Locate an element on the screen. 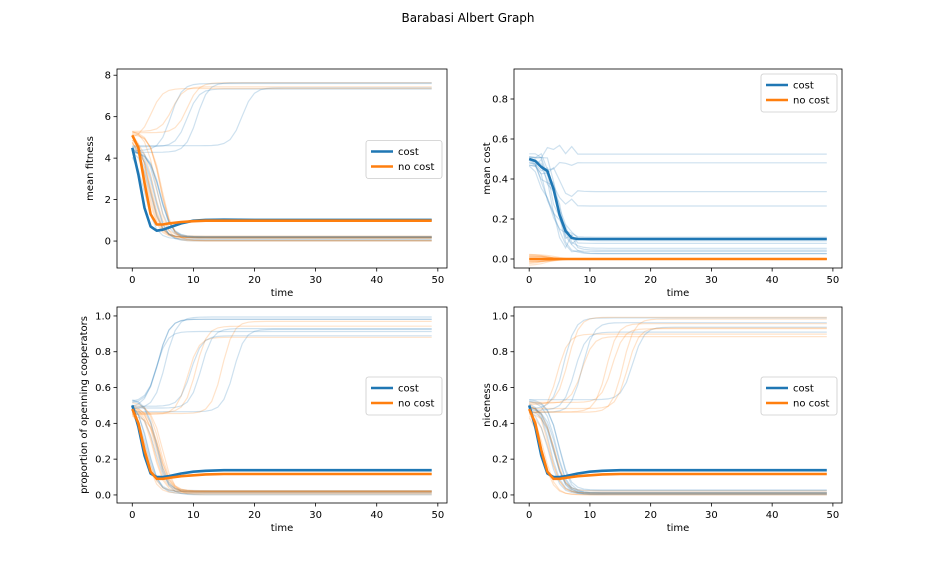  y-tick-label: 1.0 is located at coordinates (500, 316).